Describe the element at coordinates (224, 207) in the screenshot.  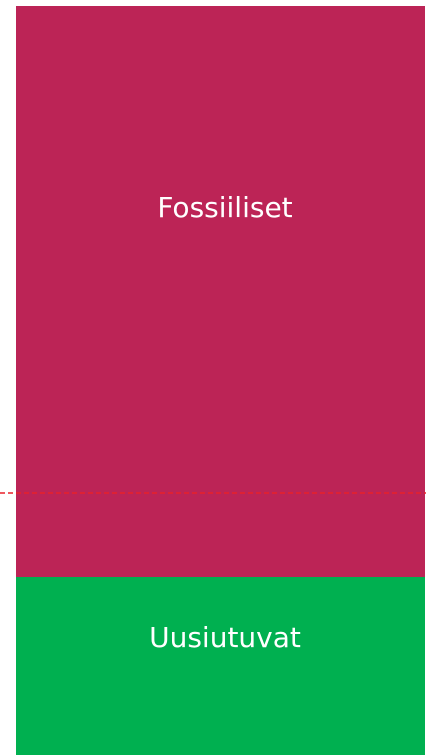
I see `segment-label-fossiiliset: Fossiiliset` at that location.